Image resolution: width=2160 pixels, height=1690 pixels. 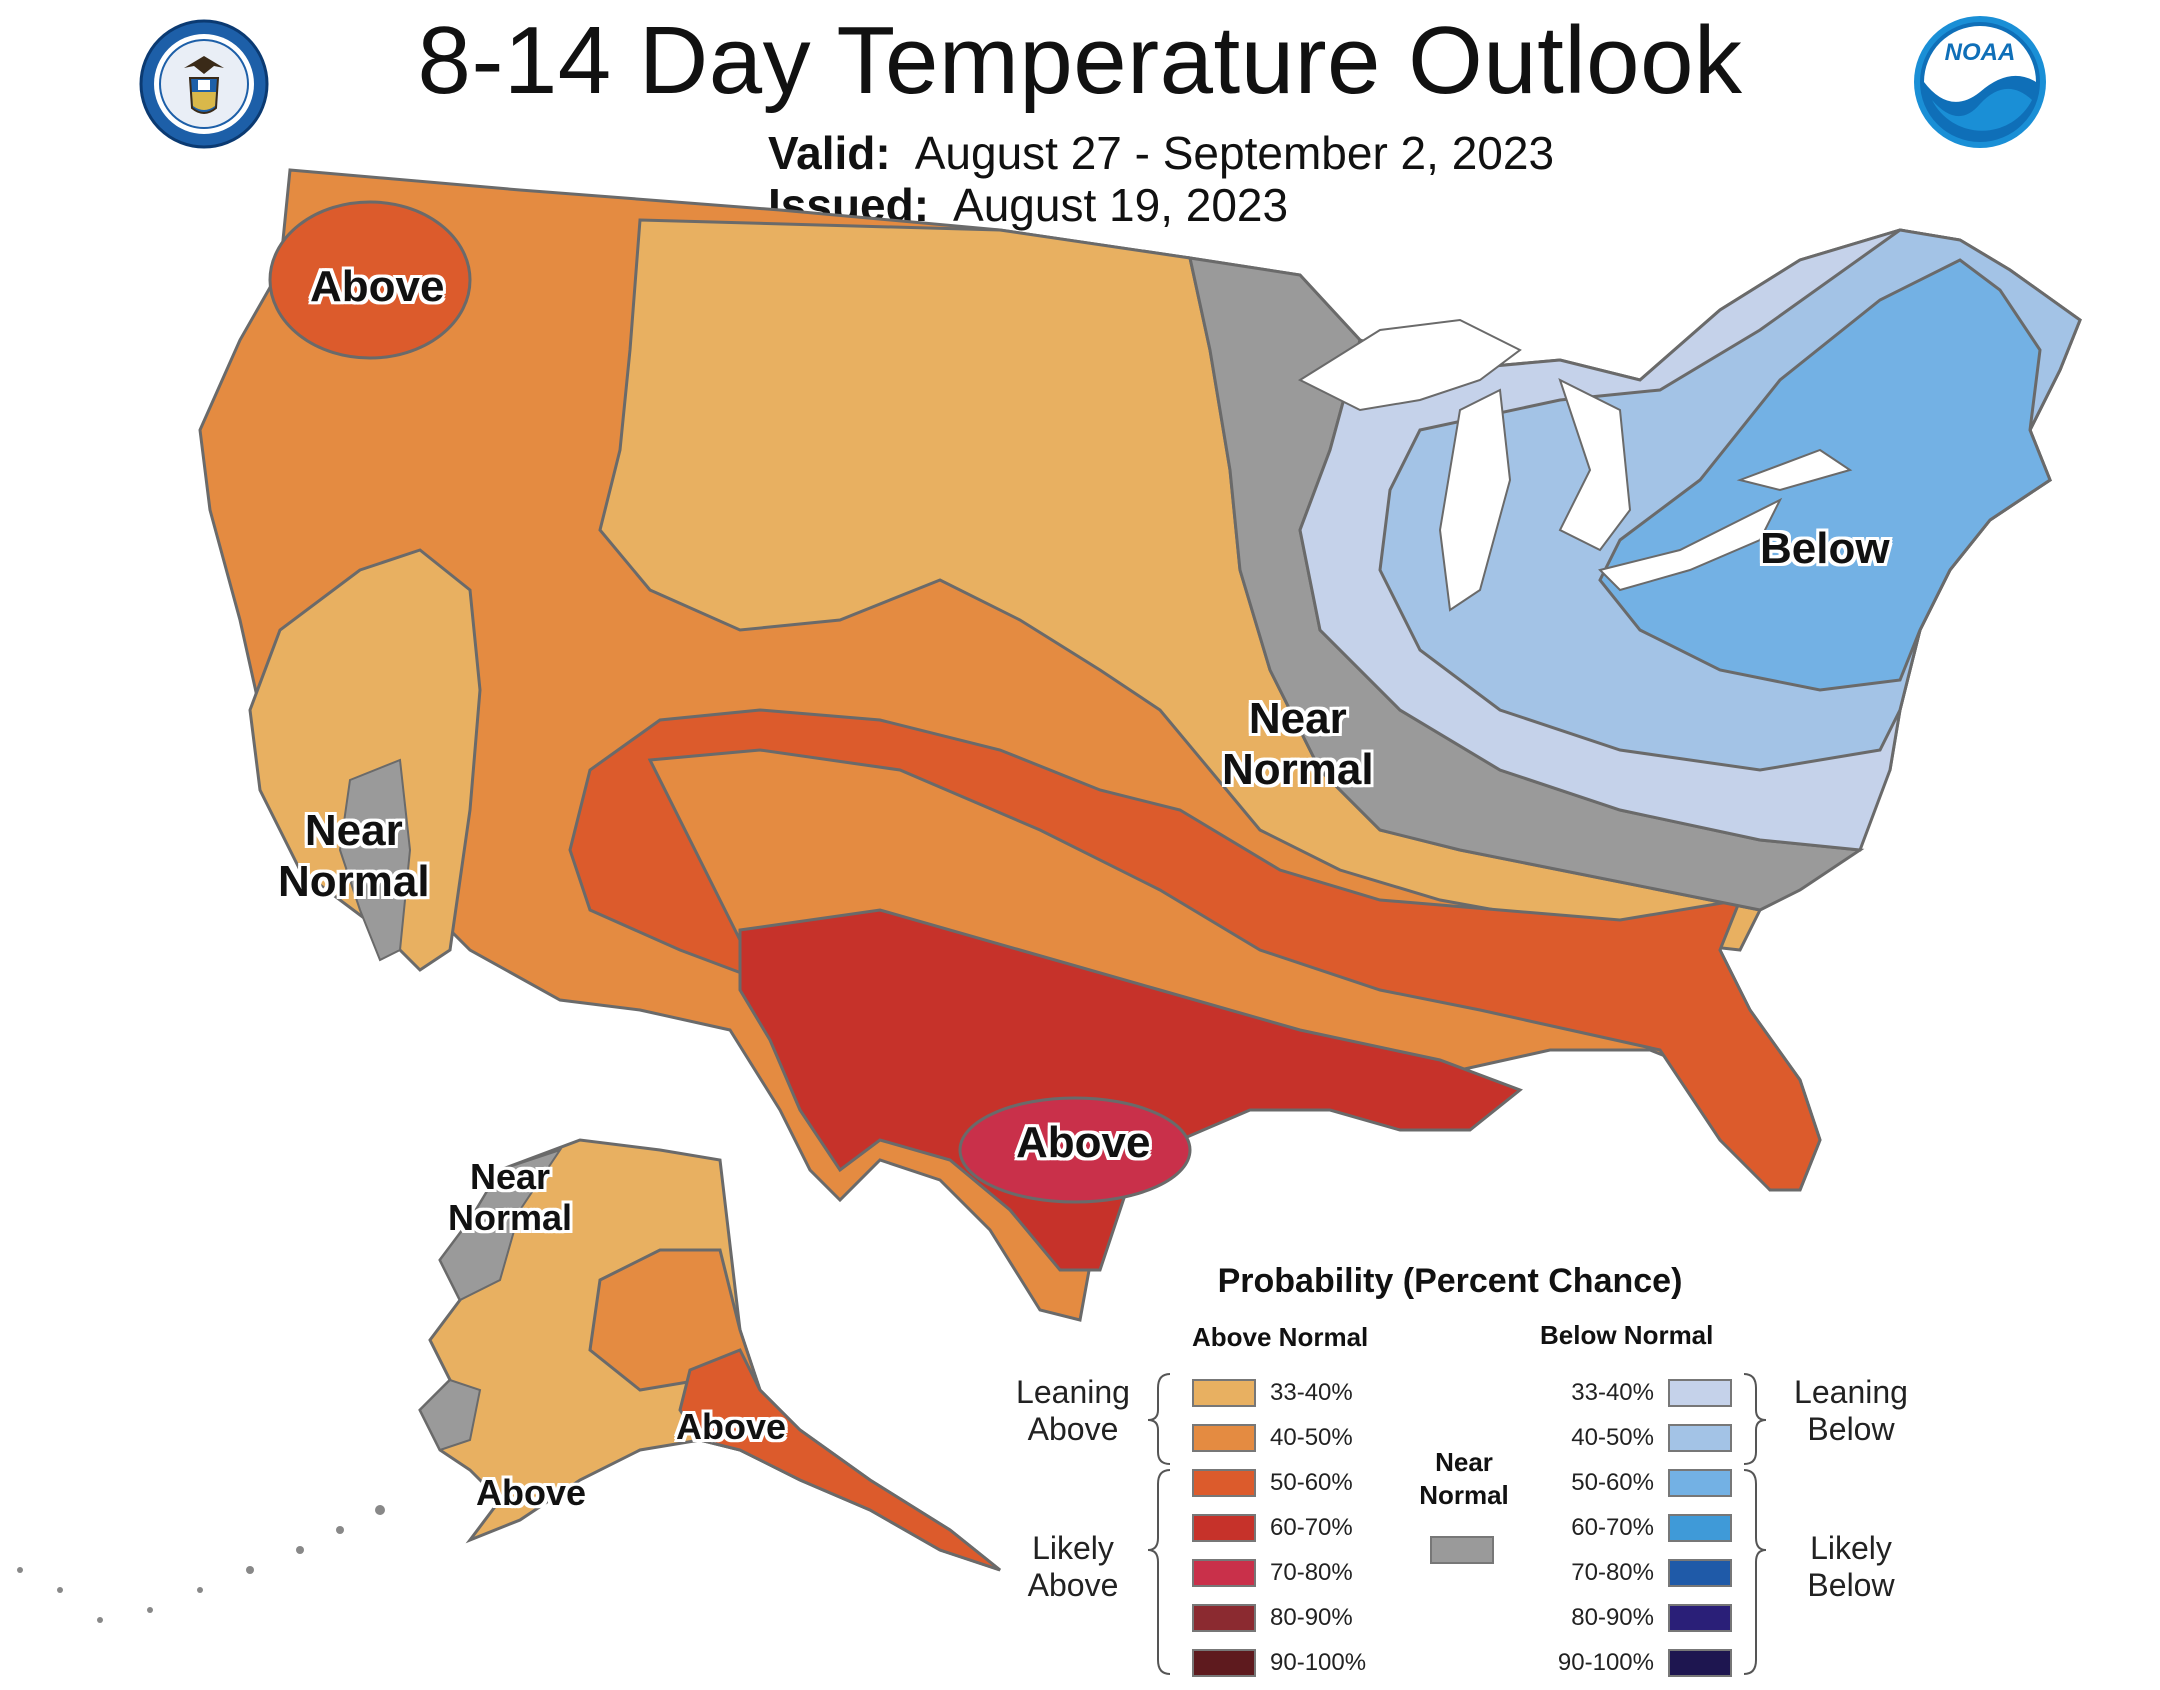 I want to click on legend-leaning-above-label: Leaning Above, so click(x=1073, y=1411).